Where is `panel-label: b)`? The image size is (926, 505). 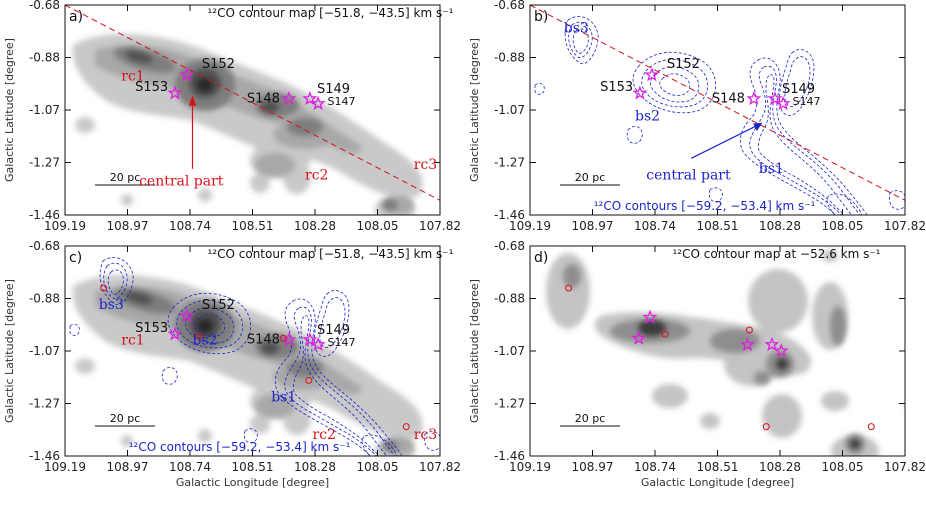
panel-label: b) is located at coordinates (541, 17).